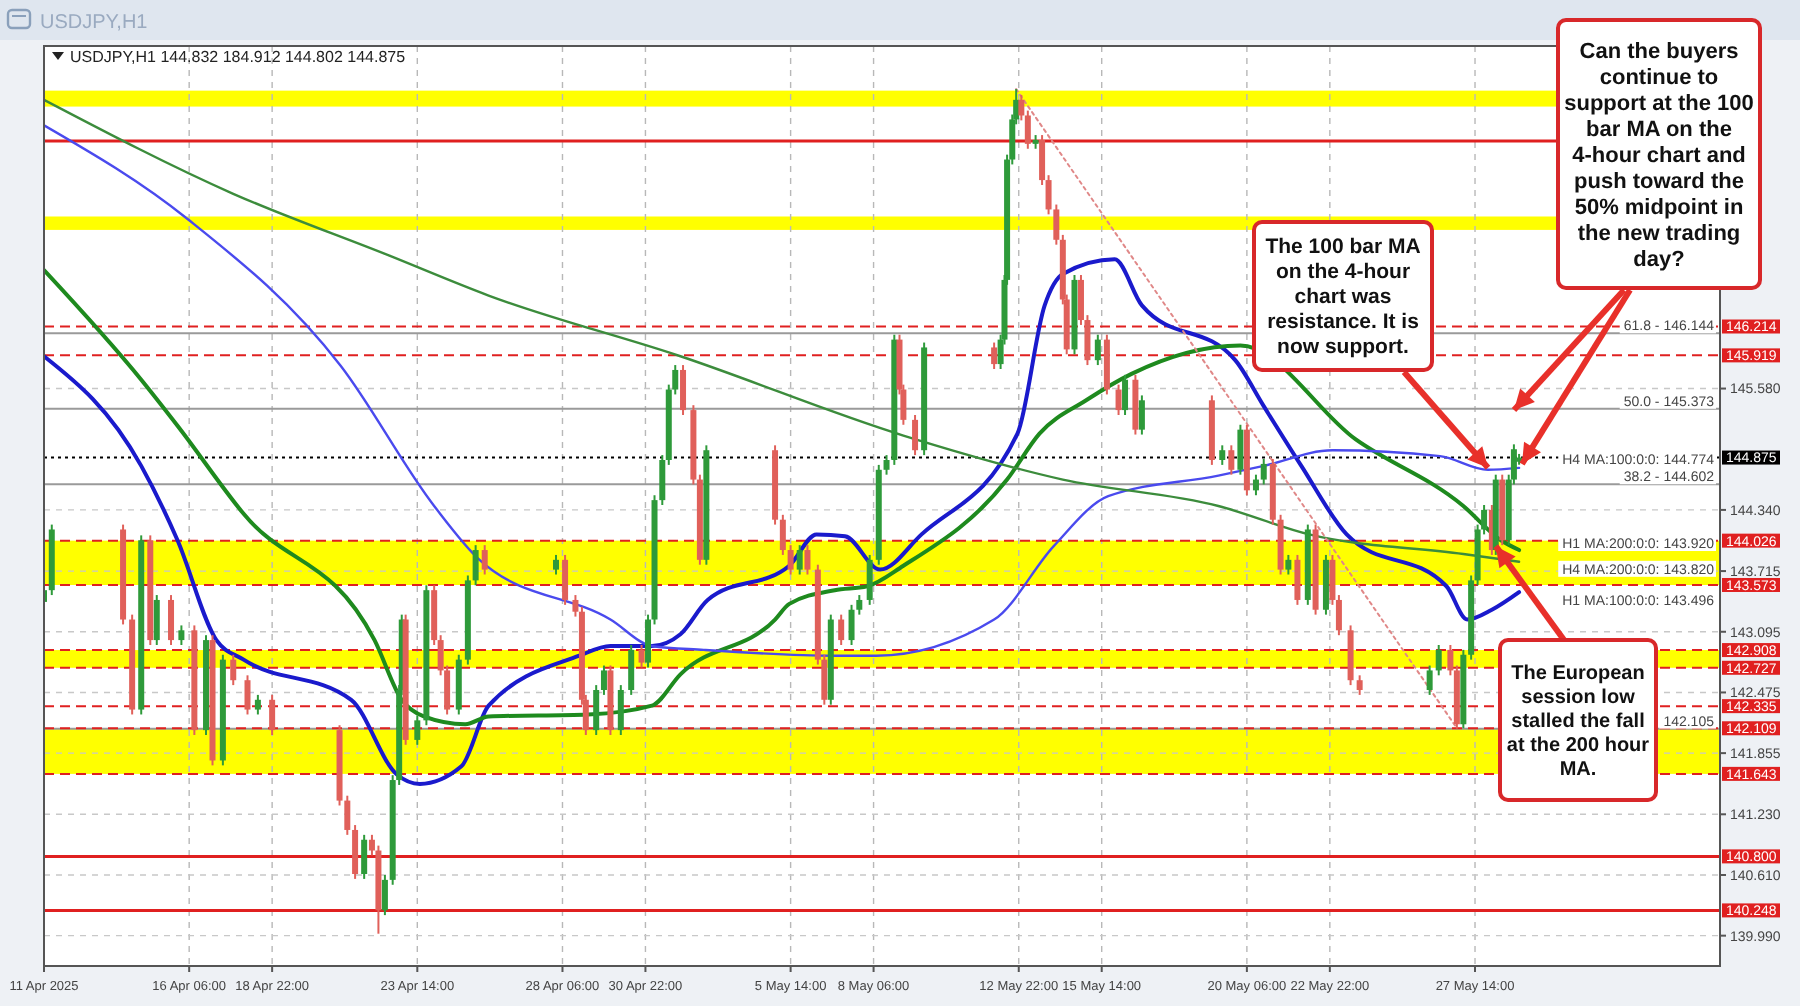 The height and width of the screenshot is (1006, 1800). I want to click on annotation: The 100 bar MA on the 4-hour chart was resistance. It is now support., so click(1343, 297).